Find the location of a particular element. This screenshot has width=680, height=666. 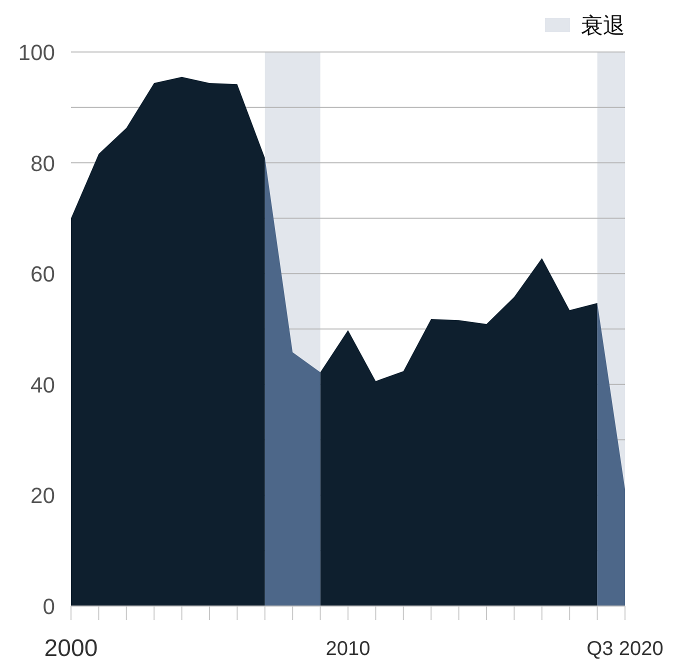

x-tick-label: 2000 is located at coordinates (71, 648).